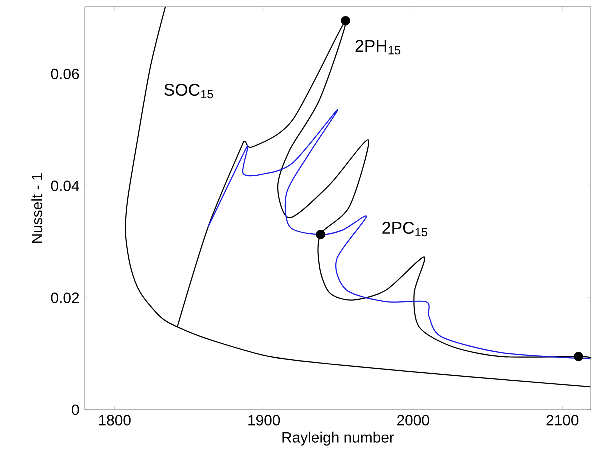 This screenshot has width=592, height=464. What do you see at coordinates (414, 420) in the screenshot?
I see `x-tick-label: 2000` at bounding box center [414, 420].